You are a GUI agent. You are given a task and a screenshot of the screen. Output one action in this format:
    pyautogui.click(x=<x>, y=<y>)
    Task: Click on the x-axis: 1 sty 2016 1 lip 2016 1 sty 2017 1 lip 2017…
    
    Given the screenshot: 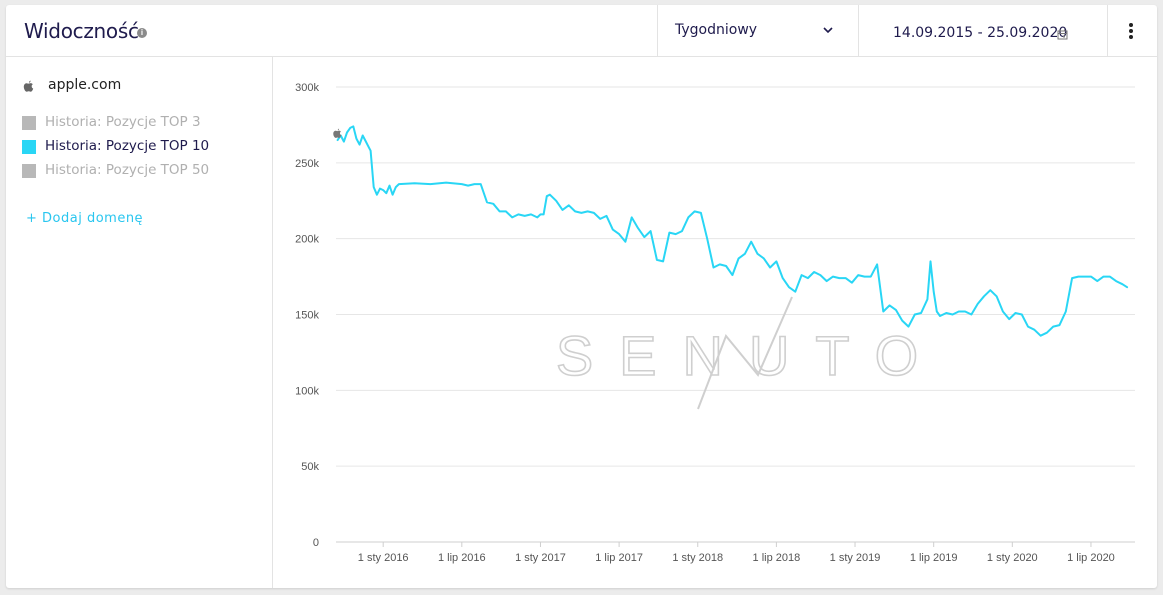 What is the action you would take?
    pyautogui.click(x=736, y=553)
    